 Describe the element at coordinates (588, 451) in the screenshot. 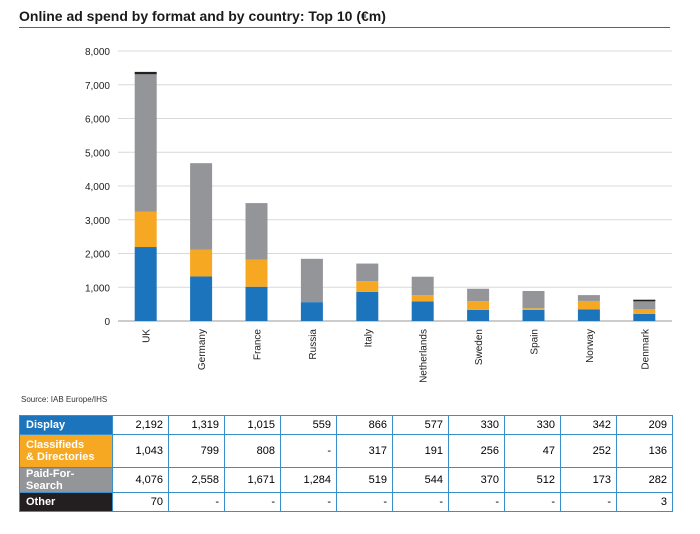

I see `table-cell: 252` at that location.